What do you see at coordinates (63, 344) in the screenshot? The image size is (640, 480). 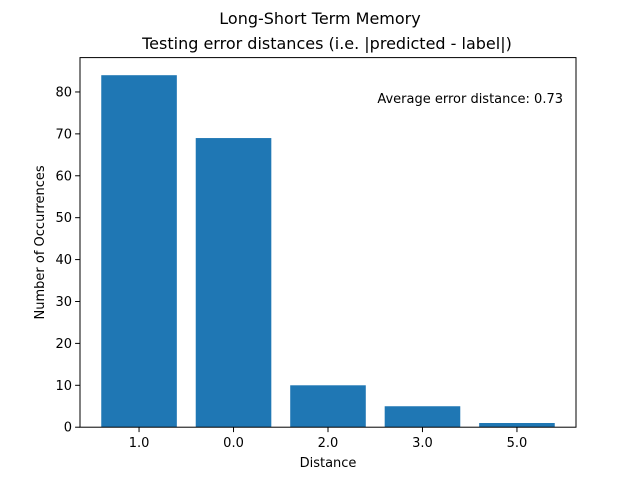 I see `y-tick-label: 20` at bounding box center [63, 344].